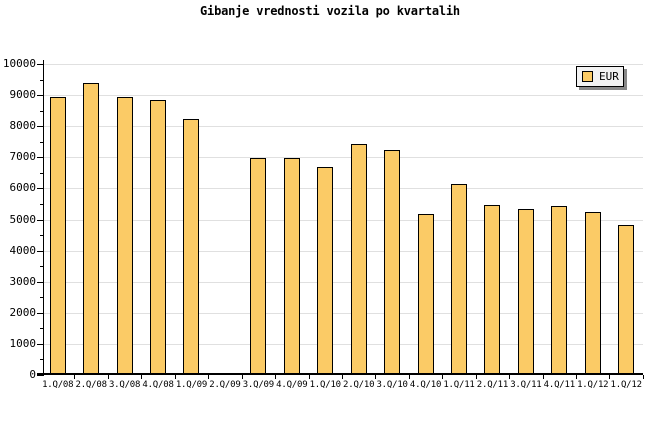 The width and height of the screenshot is (660, 440). What do you see at coordinates (392, 385) in the screenshot?
I see `x-axis-label: 3.Q/10` at bounding box center [392, 385].